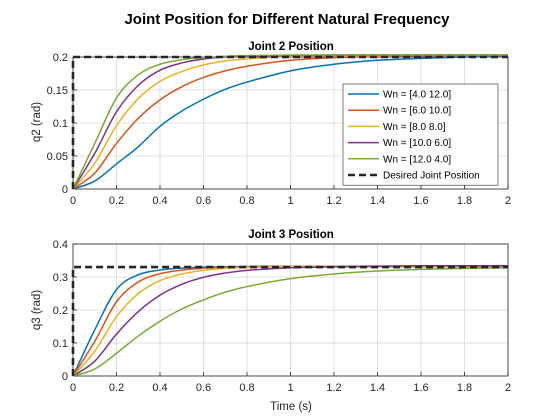 This screenshot has height=420, width=560. Describe the element at coordinates (417, 143) in the screenshot. I see `legend-label: Wn = [10.0 6.0]` at that location.